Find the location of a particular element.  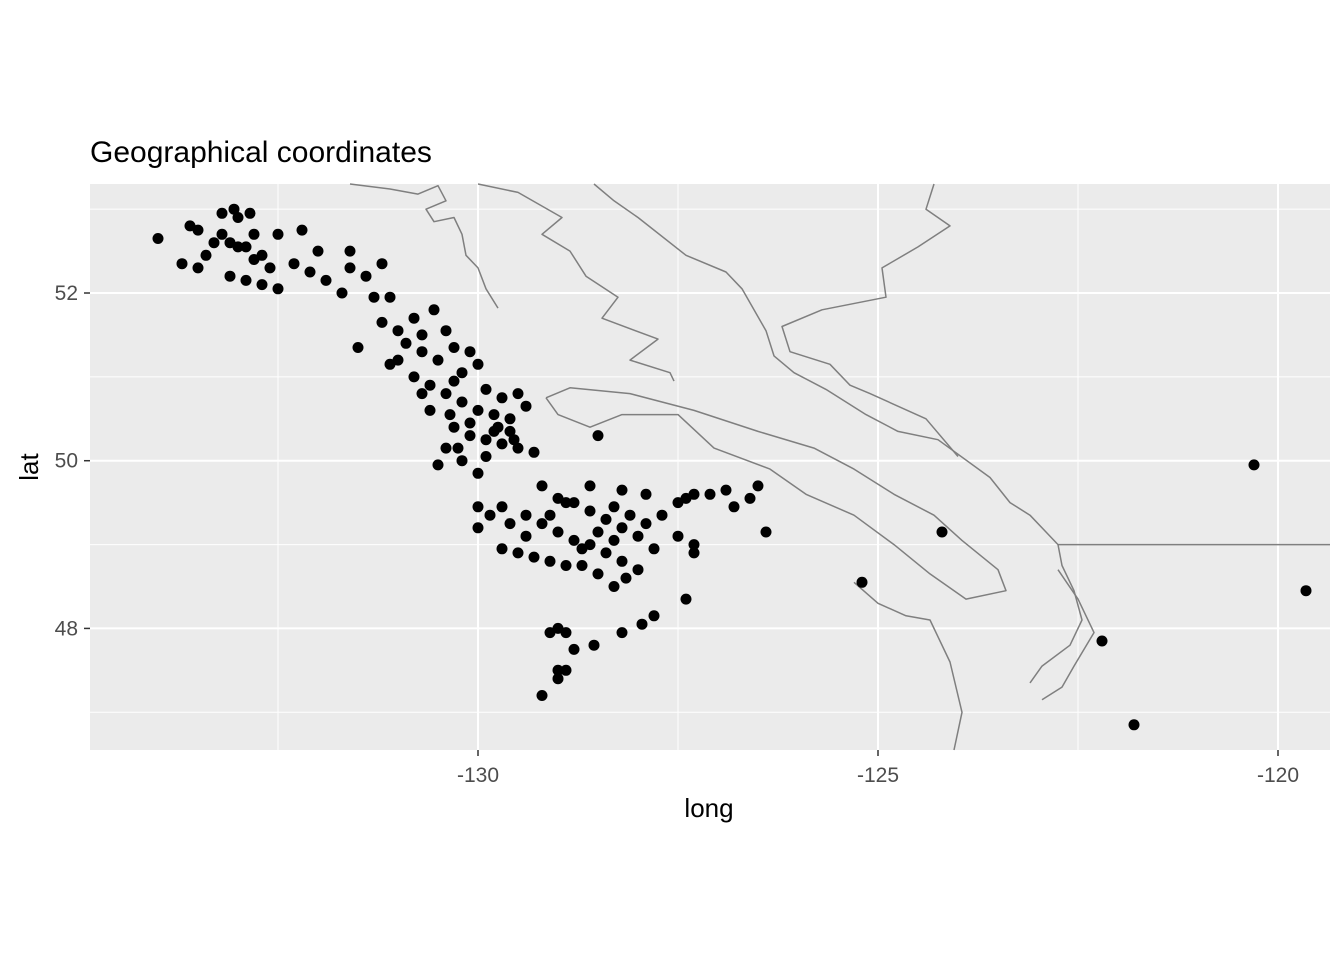

y-axis-title: lat is located at coordinates (29, 466).